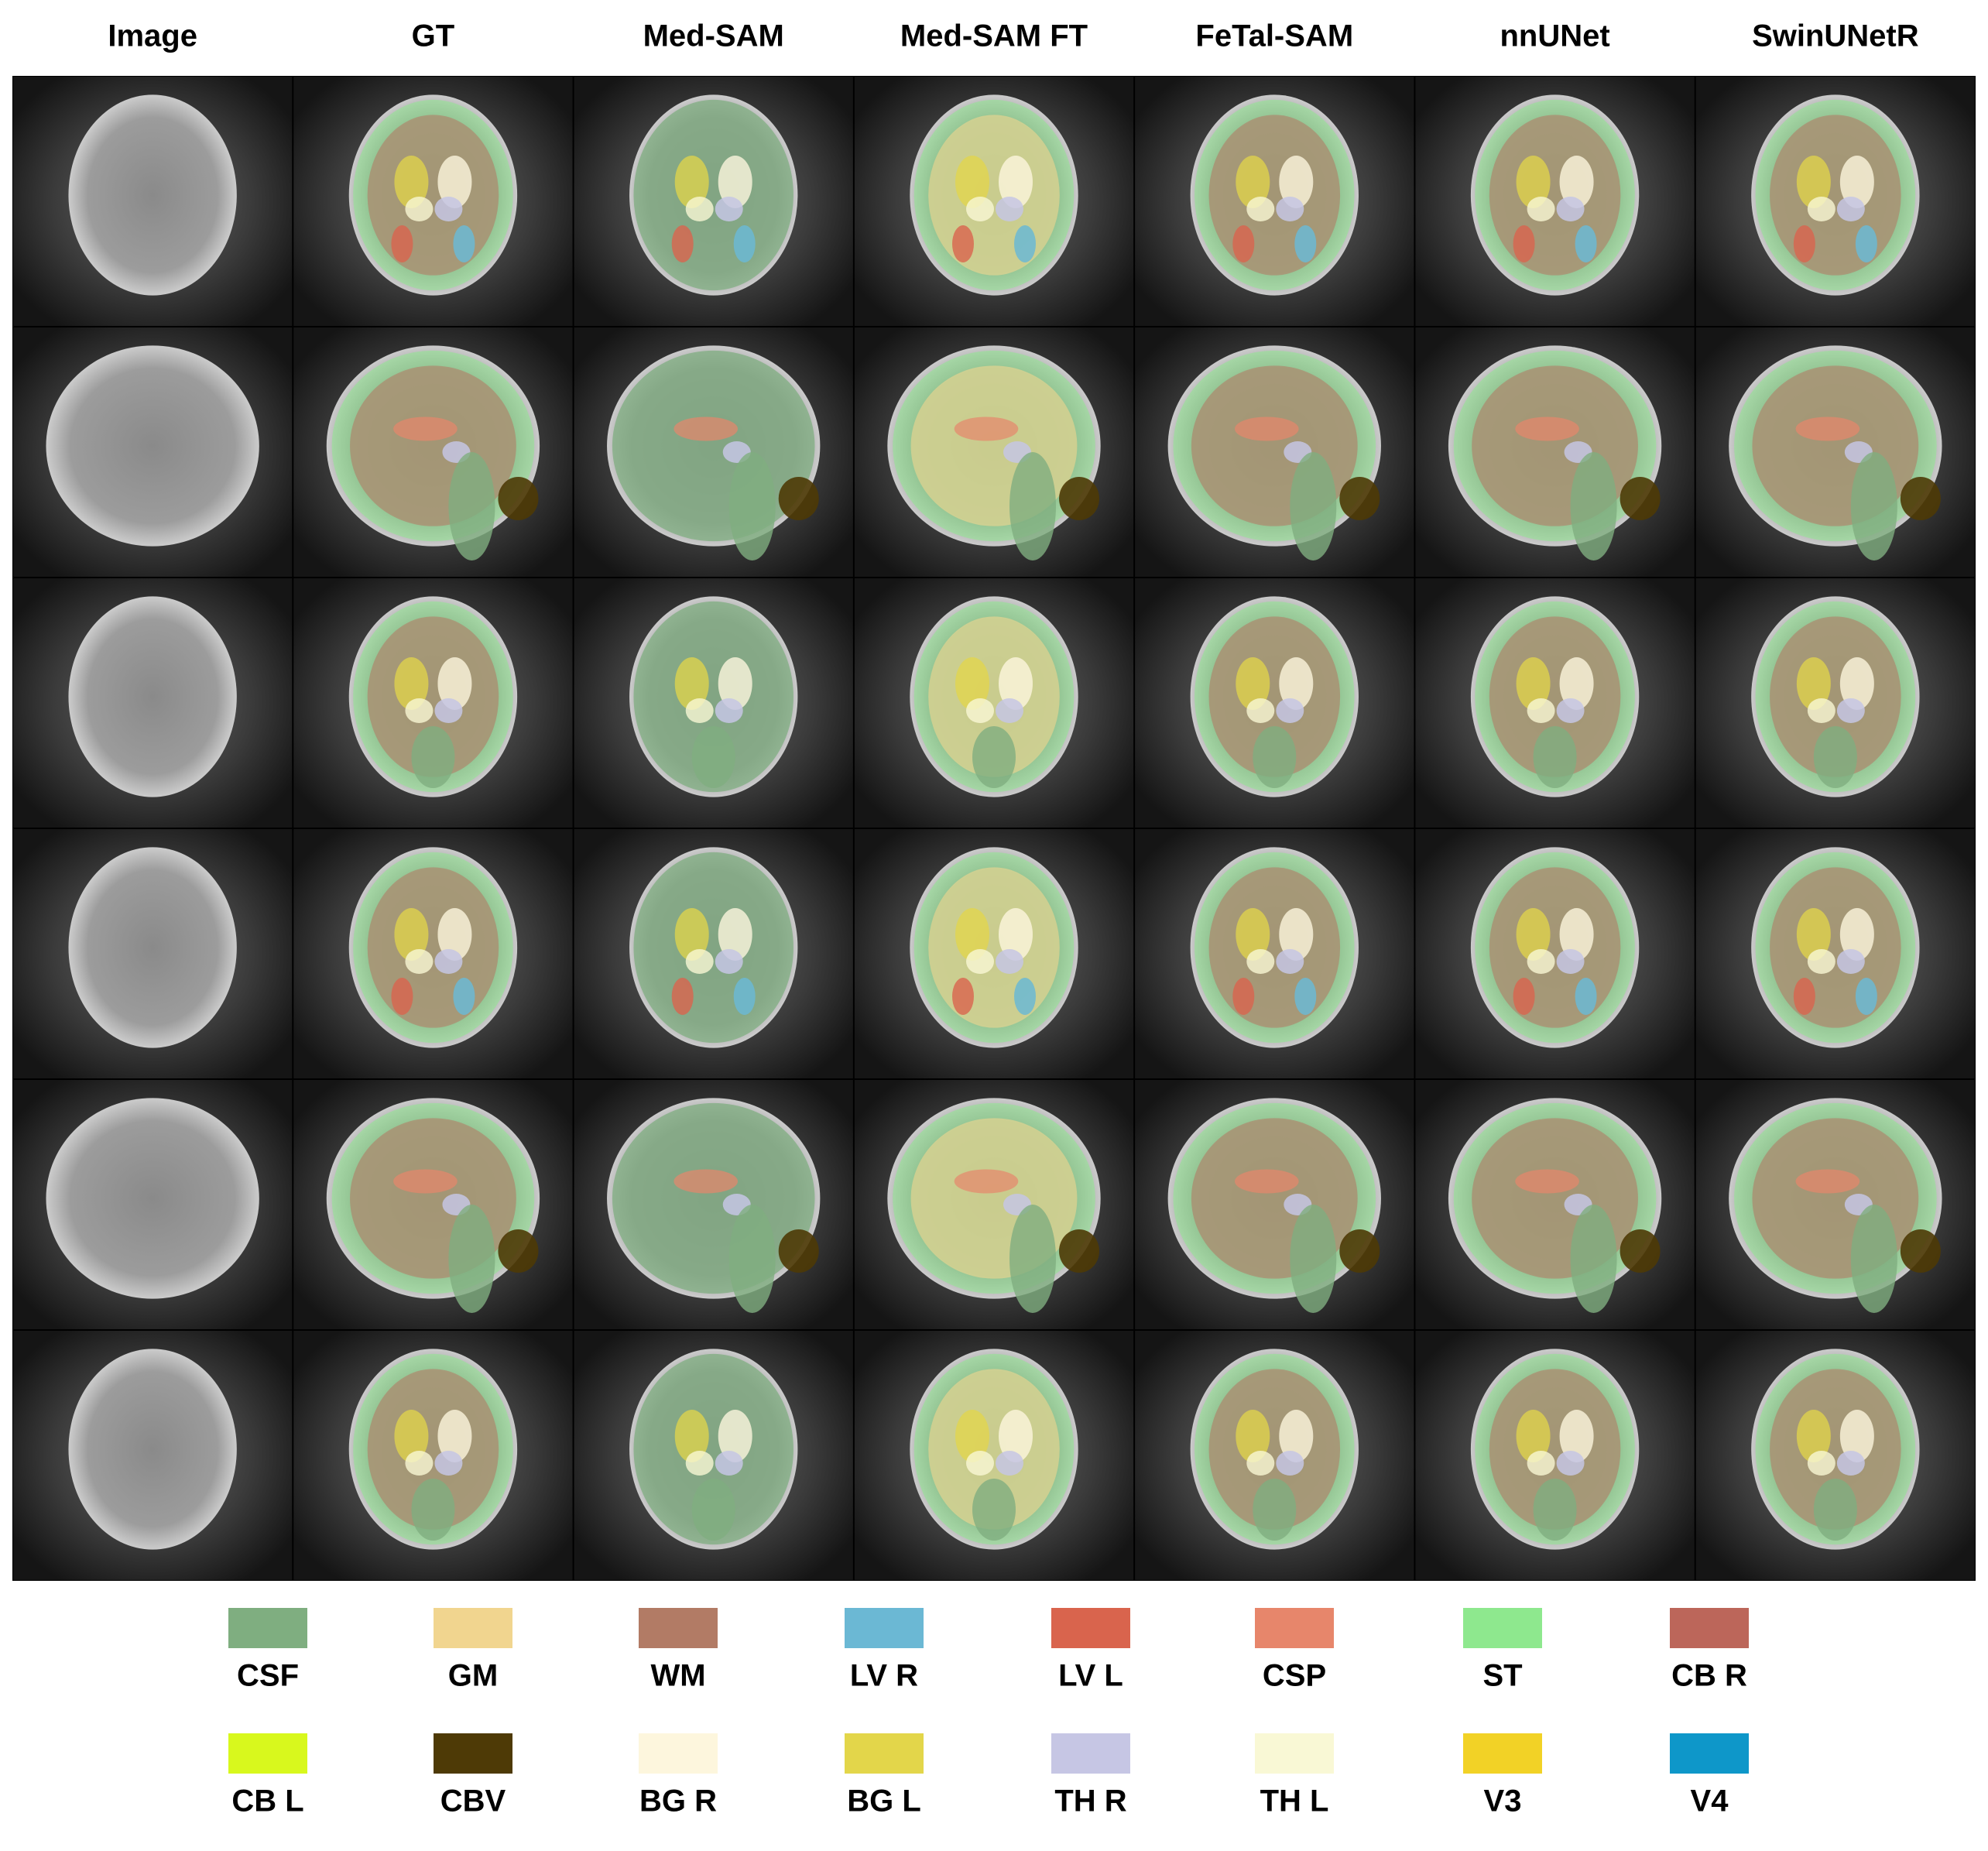 The height and width of the screenshot is (1851, 1988). I want to click on legend-label: V4, so click(1710, 1801).